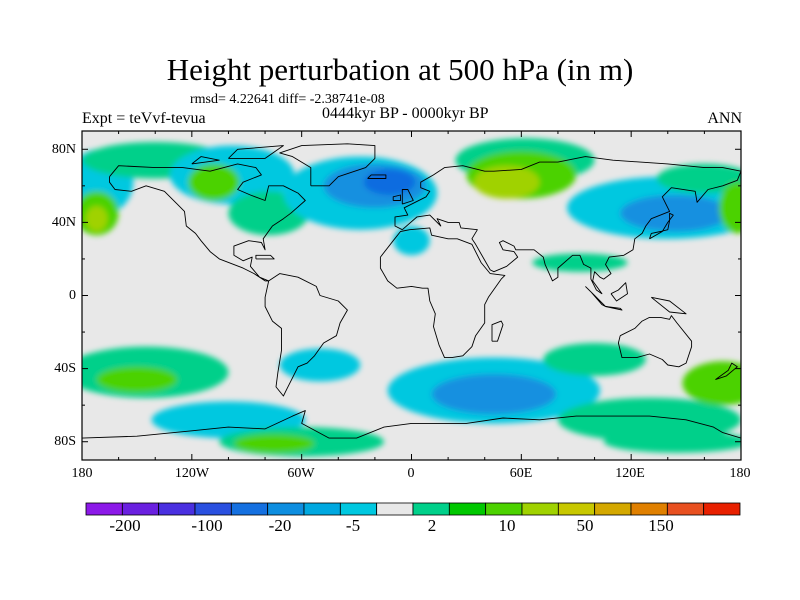 Image resolution: width=800 pixels, height=600 pixels. I want to click on lon-tick-label: 60W, so click(301, 473).